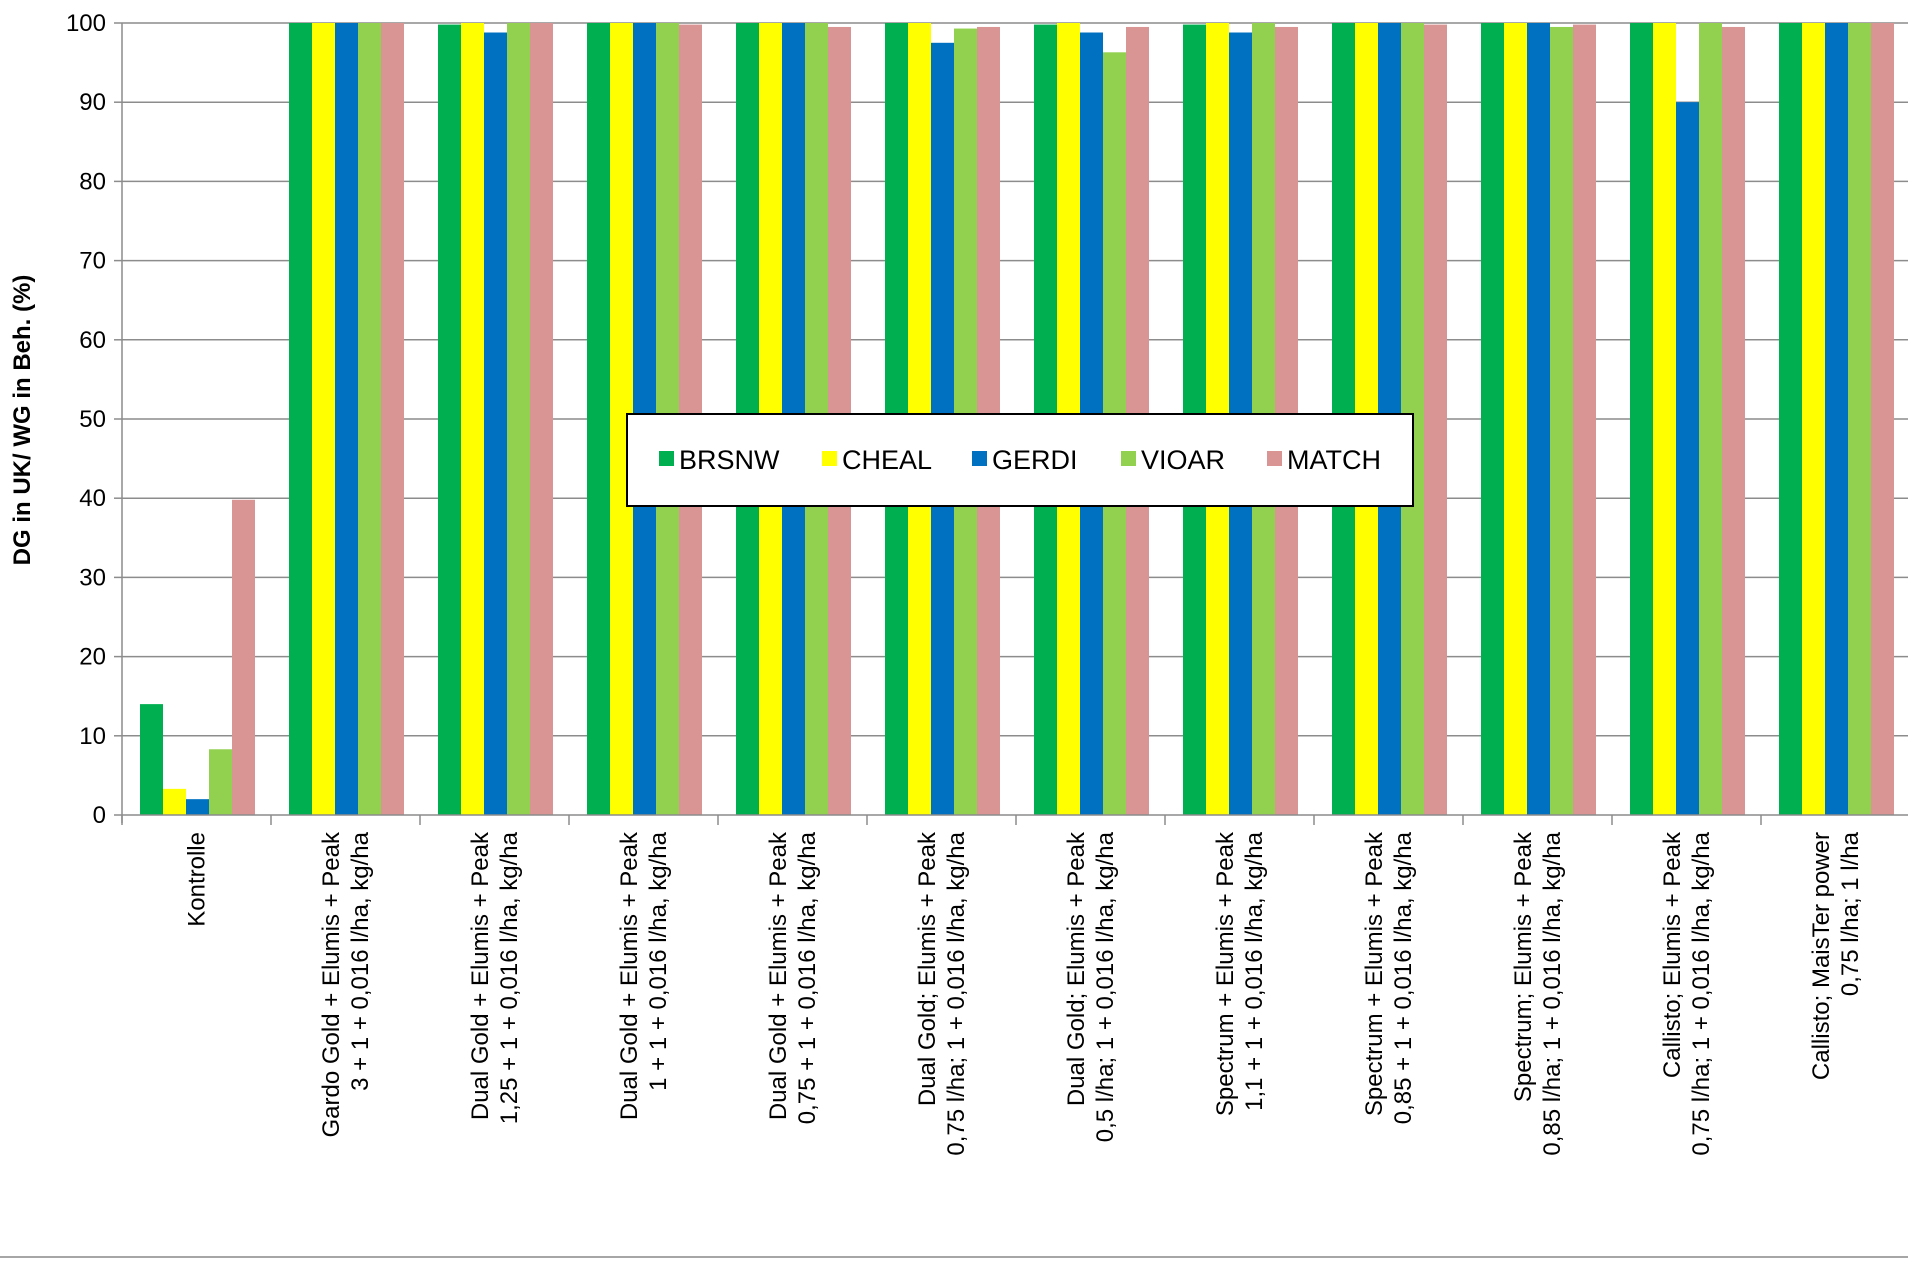 Image resolution: width=1908 pixels, height=1263 pixels. I want to click on category-label: Spectrum; Elumis + Peak, so click(1523, 966).